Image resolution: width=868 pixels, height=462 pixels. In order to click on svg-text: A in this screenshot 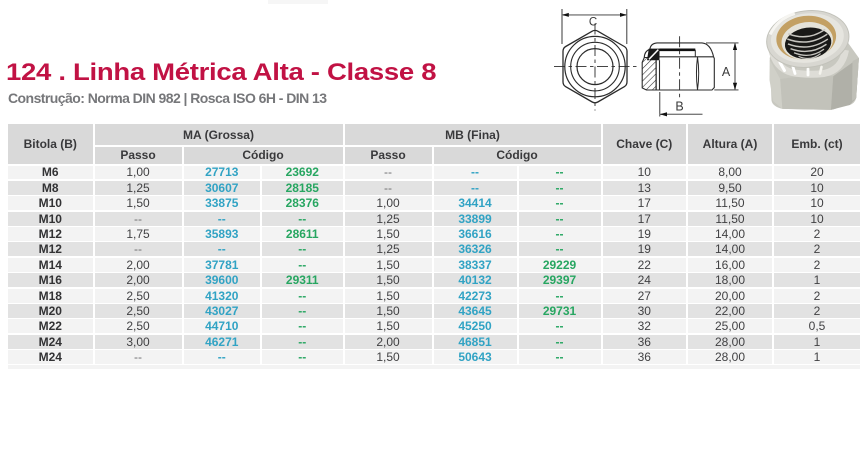, I will do `click(726, 72)`.